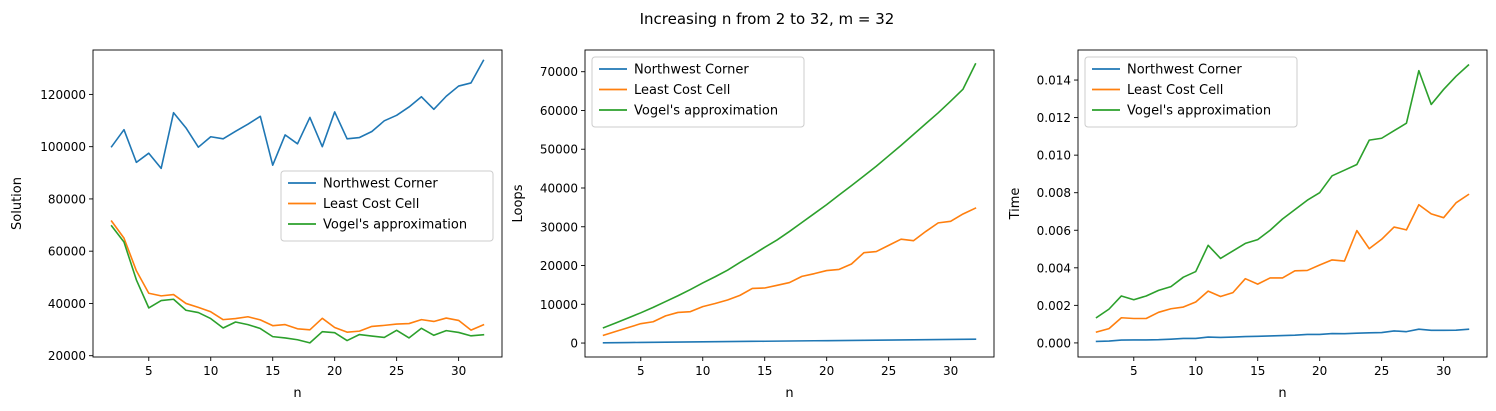  Describe the element at coordinates (559, 72) in the screenshot. I see `y-tick-label: 70000` at that location.